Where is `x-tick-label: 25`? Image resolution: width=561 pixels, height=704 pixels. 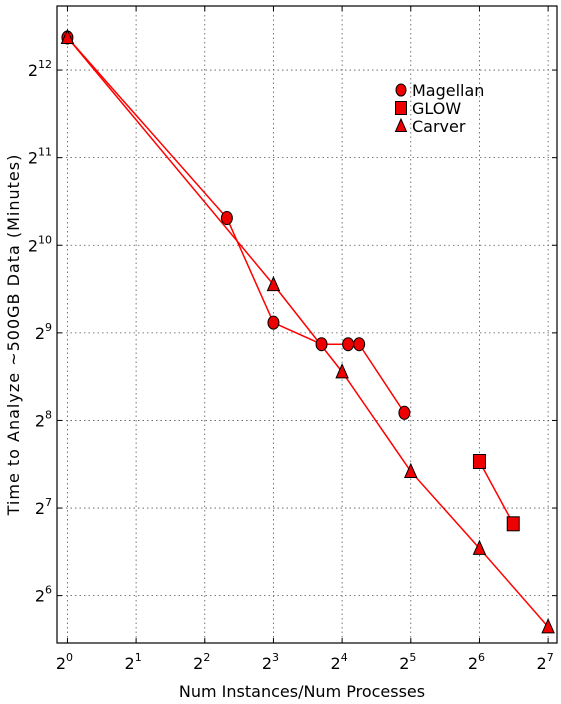
x-tick-label: 25 is located at coordinates (407, 662).